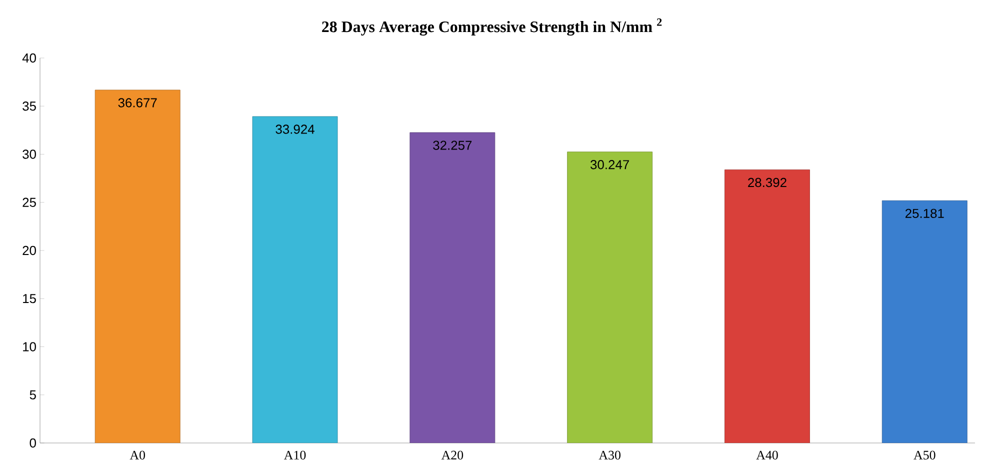  What do you see at coordinates (33, 443) in the screenshot?
I see `y-tick-label: 0` at bounding box center [33, 443].